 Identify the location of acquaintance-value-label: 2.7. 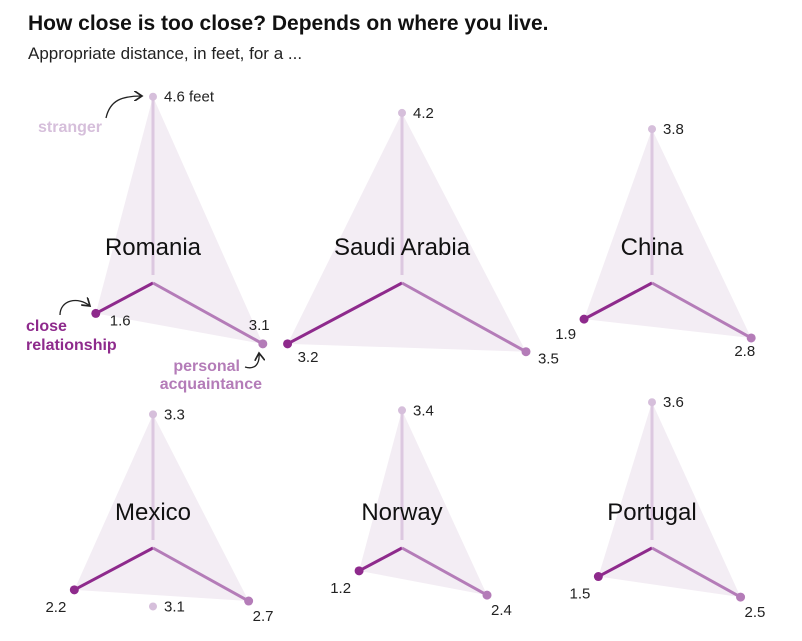
(263, 616).